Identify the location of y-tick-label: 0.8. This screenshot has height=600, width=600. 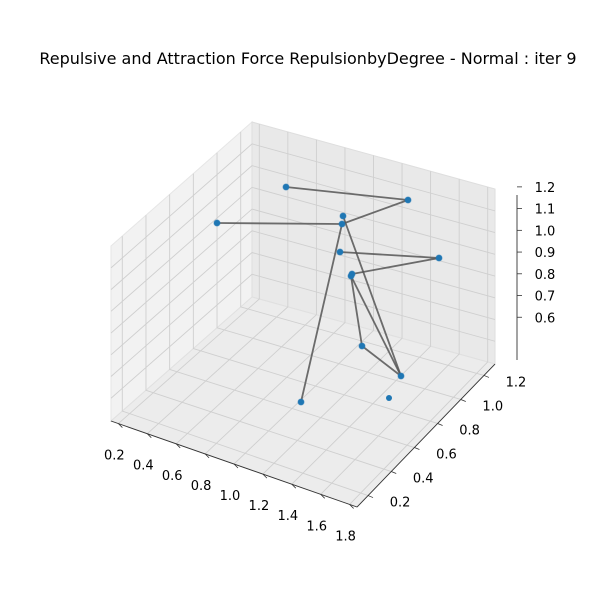
(469, 430).